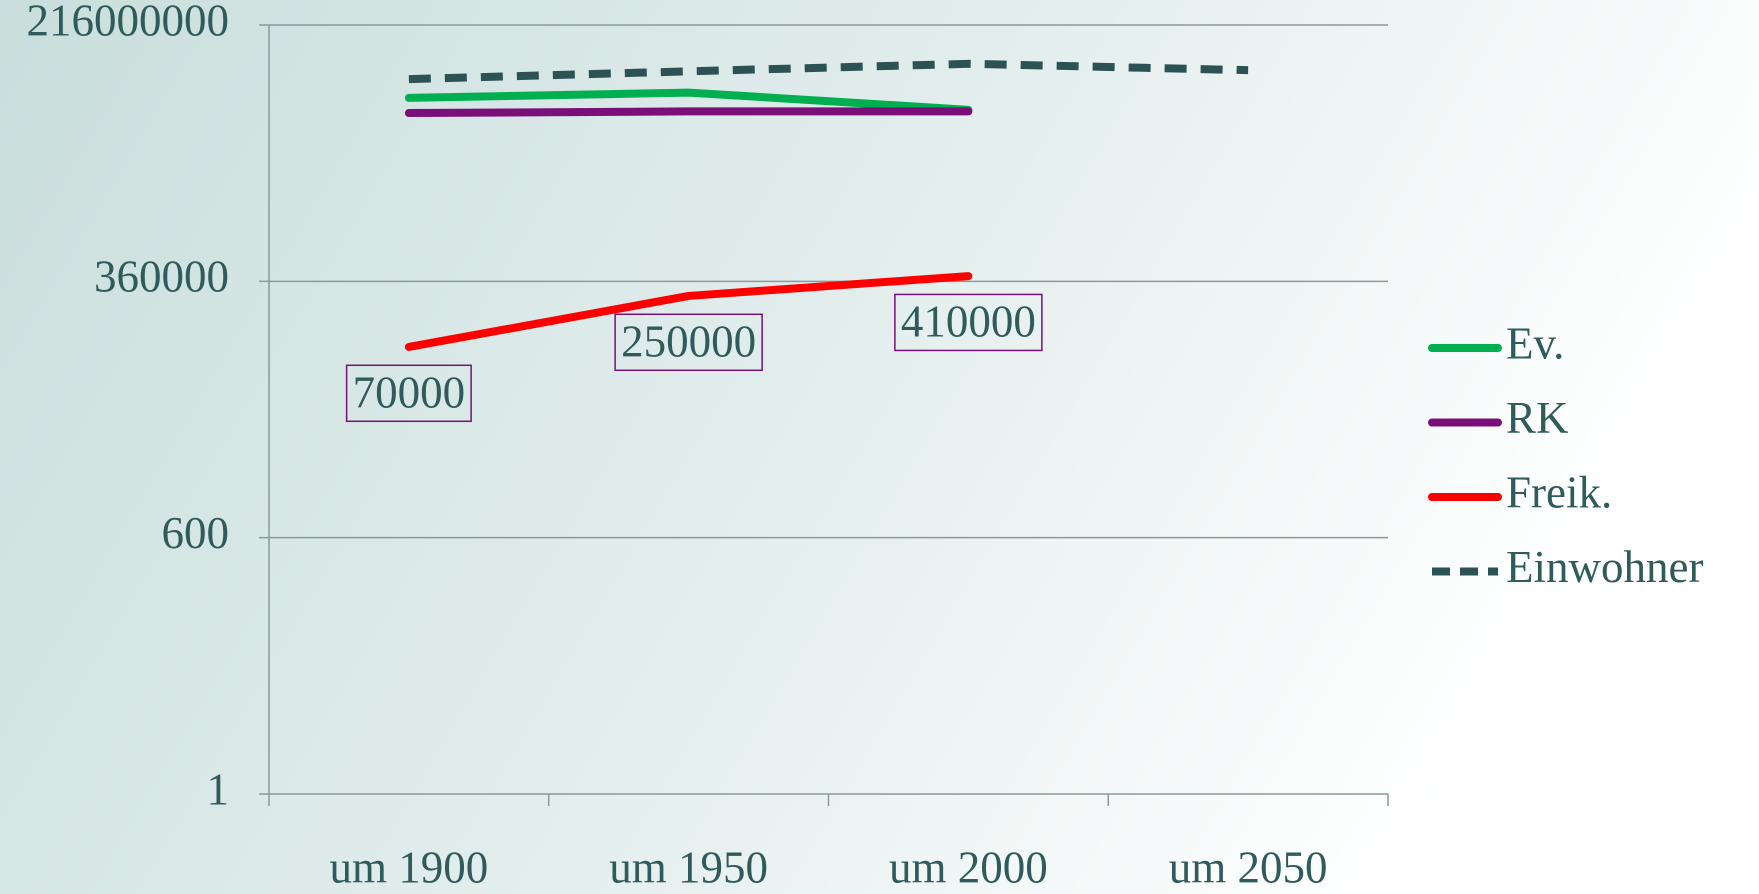 The width and height of the screenshot is (1759, 894). I want to click on legend-label: RK, so click(1537, 418).